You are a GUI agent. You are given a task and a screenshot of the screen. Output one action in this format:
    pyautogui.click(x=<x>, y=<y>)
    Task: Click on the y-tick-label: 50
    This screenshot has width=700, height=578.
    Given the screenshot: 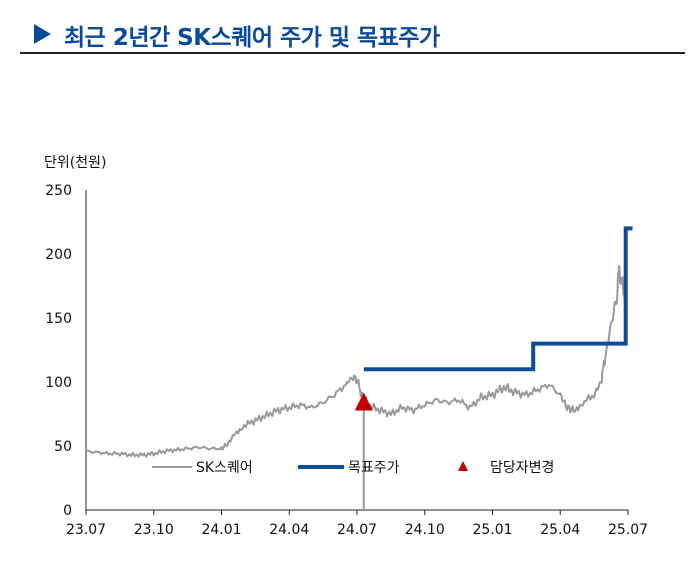 What is the action you would take?
    pyautogui.click(x=63, y=447)
    